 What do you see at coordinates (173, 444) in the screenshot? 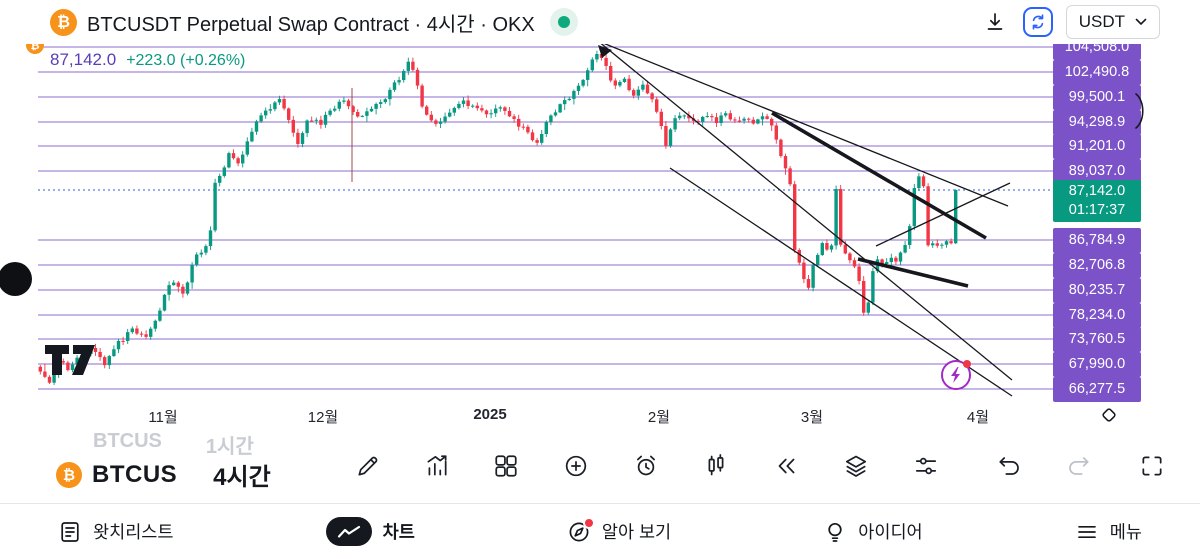
I see `symbol-carousel-previous: BTCUS 1시간` at bounding box center [173, 444].